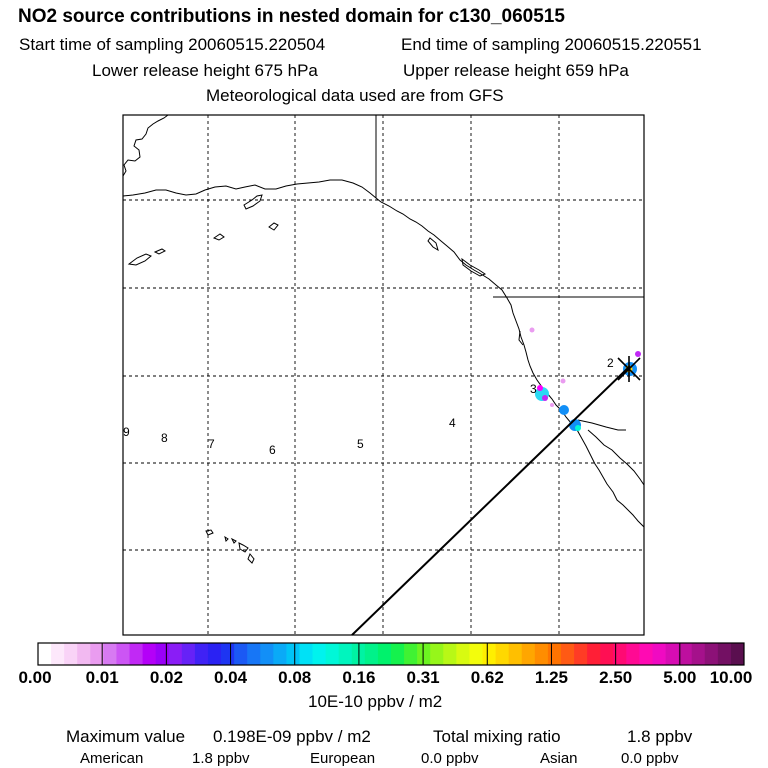 The image size is (768, 768). I want to click on traj-label-2: 2, so click(610, 363).